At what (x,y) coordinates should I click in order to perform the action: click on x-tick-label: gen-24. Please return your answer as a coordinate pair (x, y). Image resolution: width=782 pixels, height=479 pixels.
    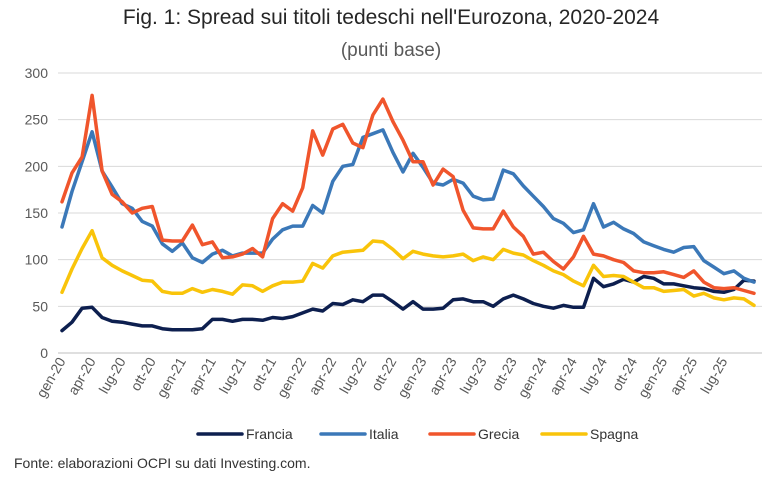
    Looking at the image, I should click on (532, 377).